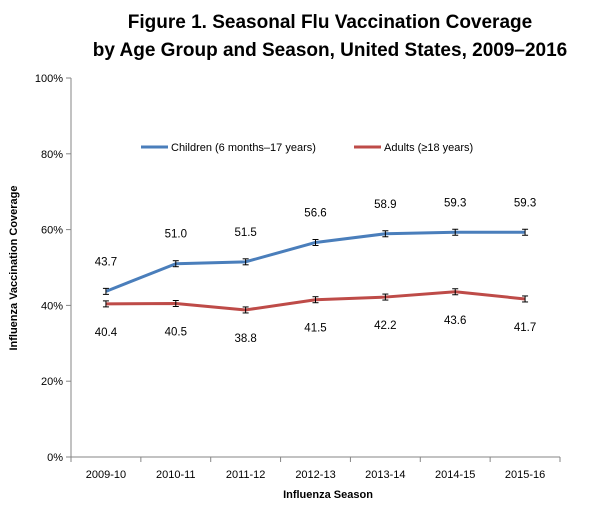  Describe the element at coordinates (52, 155) in the screenshot. I see `y-tick-label: 80%` at that location.